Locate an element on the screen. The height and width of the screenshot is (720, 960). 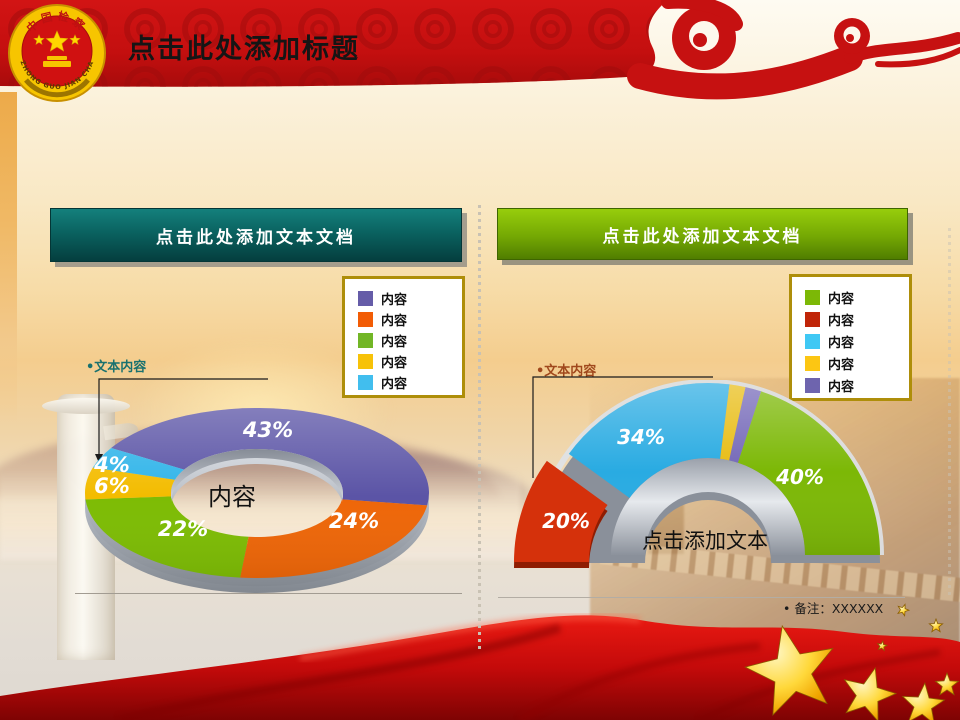
dotted-divider is located at coordinates (479, 427).